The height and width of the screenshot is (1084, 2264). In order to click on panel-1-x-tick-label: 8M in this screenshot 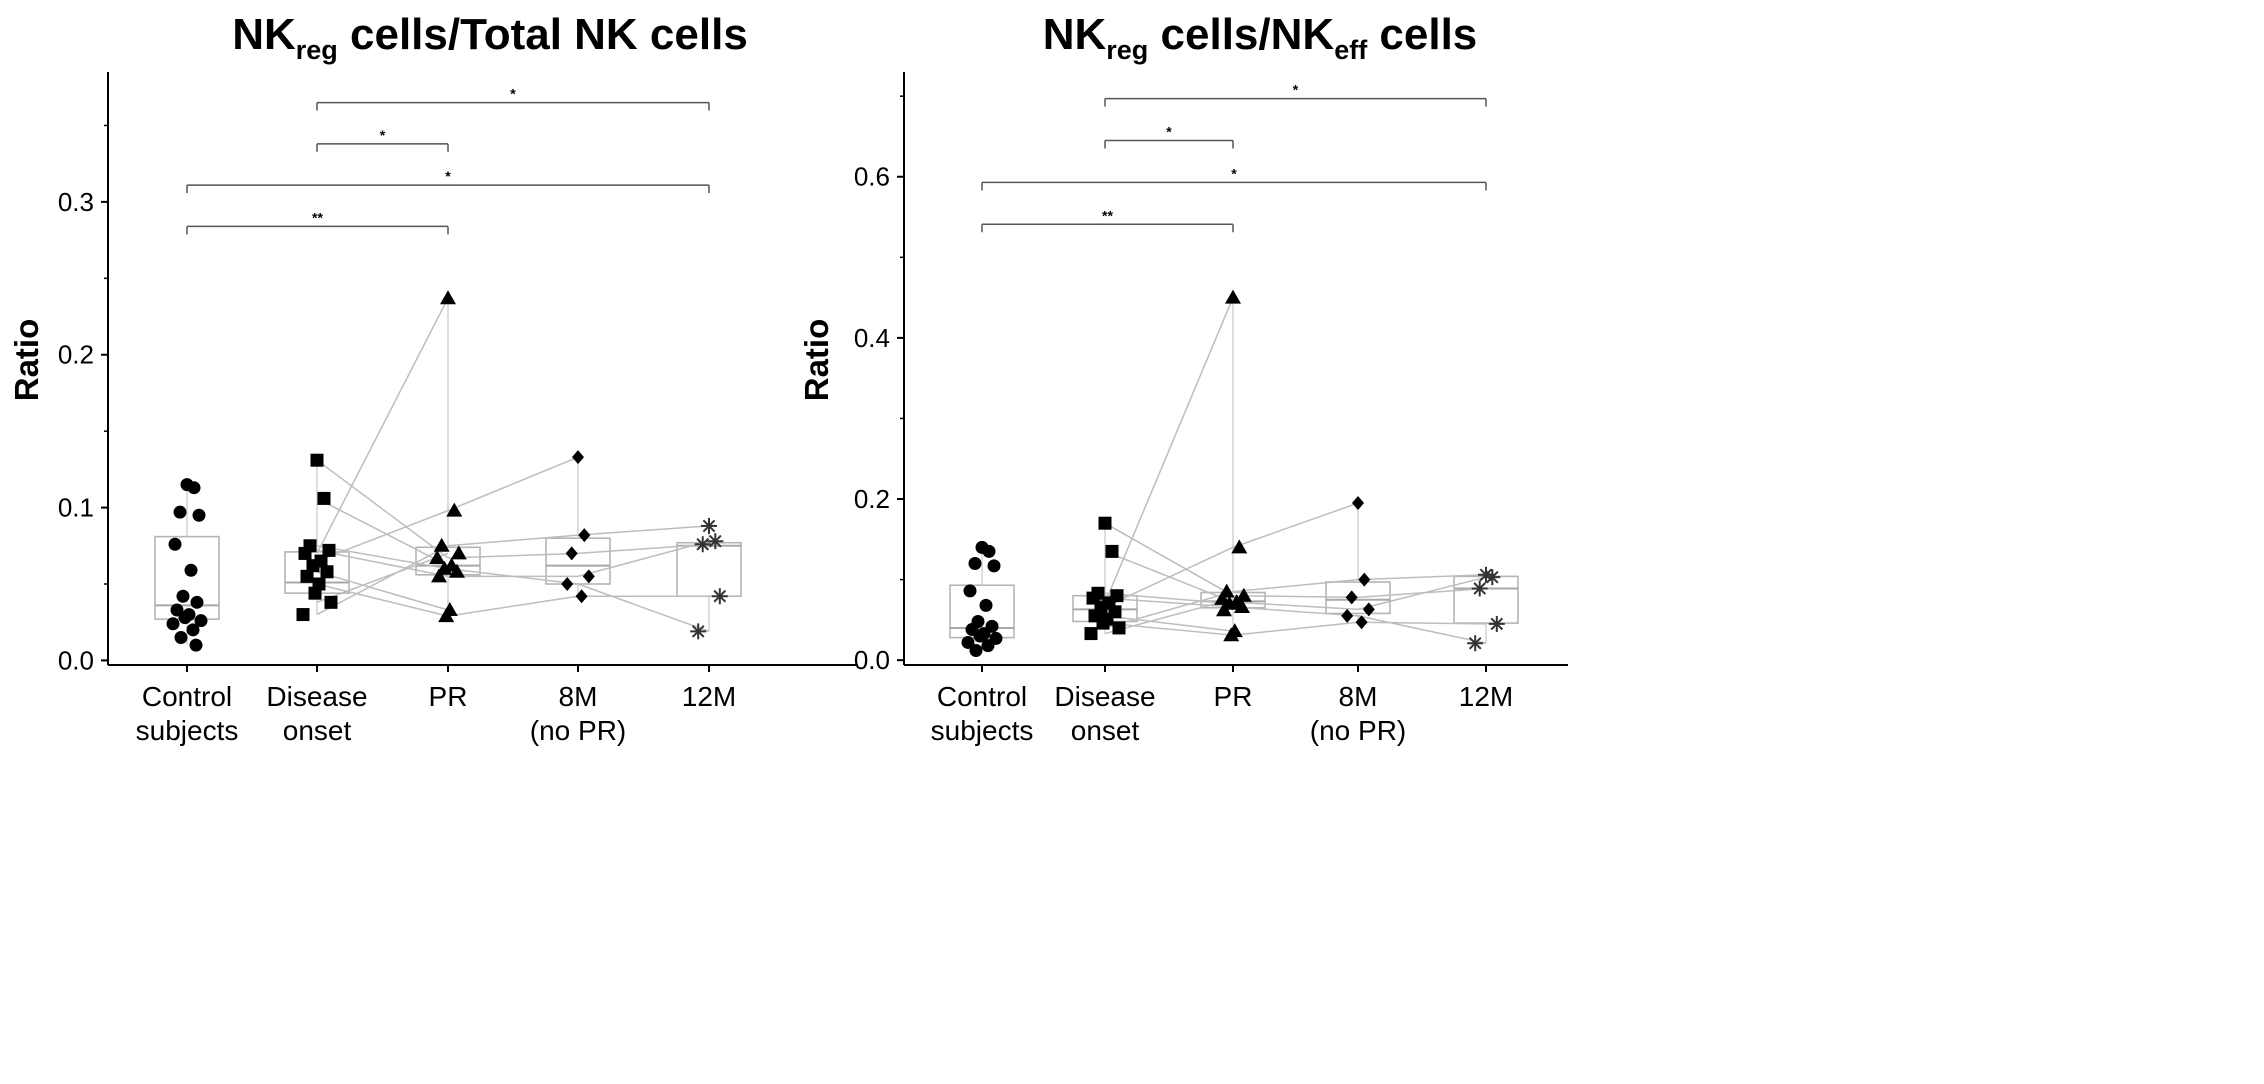, I will do `click(578, 696)`.